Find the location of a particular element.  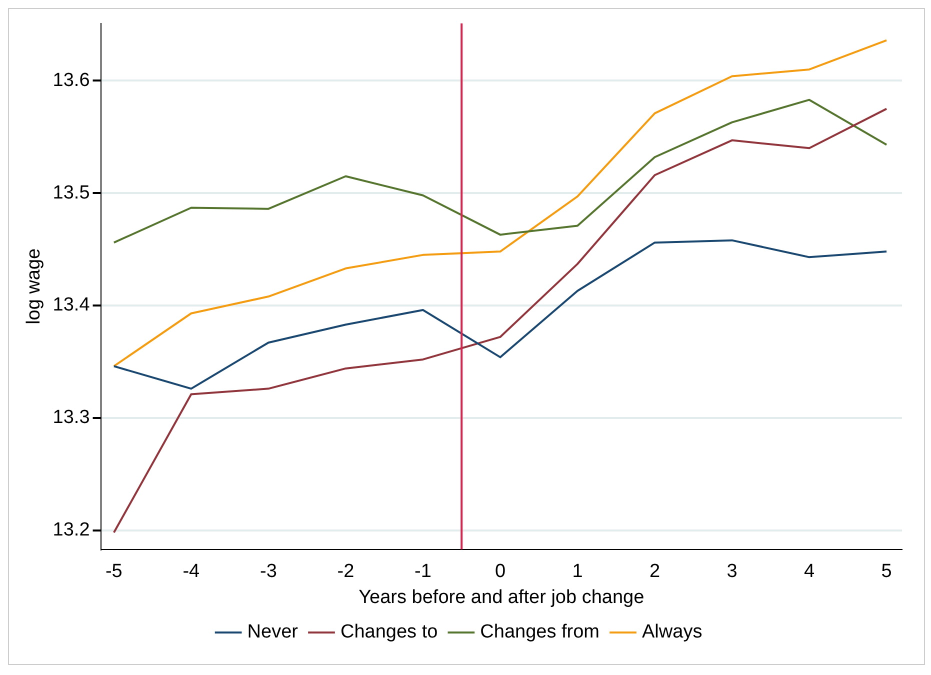

x-tick-label: -4 is located at coordinates (191, 571).